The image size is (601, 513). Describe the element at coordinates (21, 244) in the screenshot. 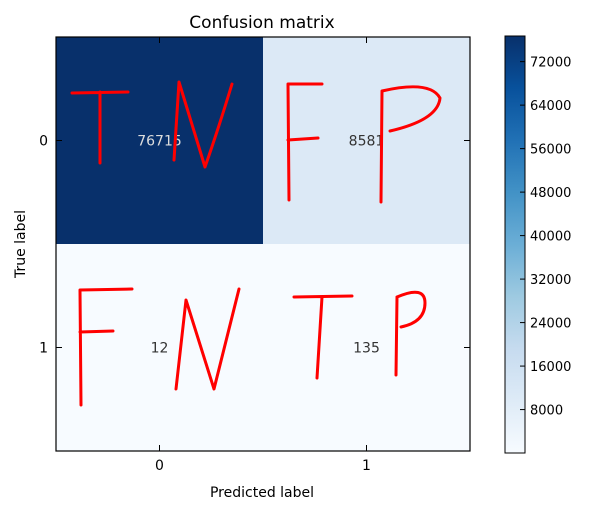

I see `y-axis-label: True label` at that location.